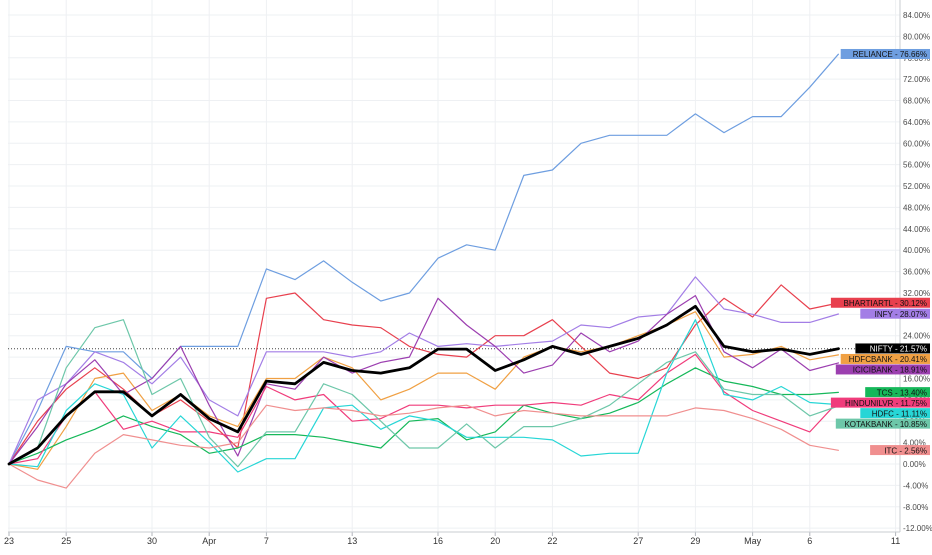  Describe the element at coordinates (886, 403) in the screenshot. I see `value-label-text: HINDUNILVR - 11.75%` at that location.